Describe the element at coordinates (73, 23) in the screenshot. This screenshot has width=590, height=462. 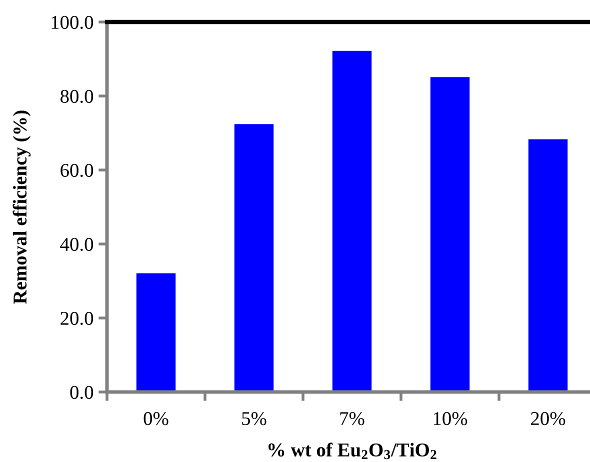
I see `y-tick-label: 100.0` at that location.